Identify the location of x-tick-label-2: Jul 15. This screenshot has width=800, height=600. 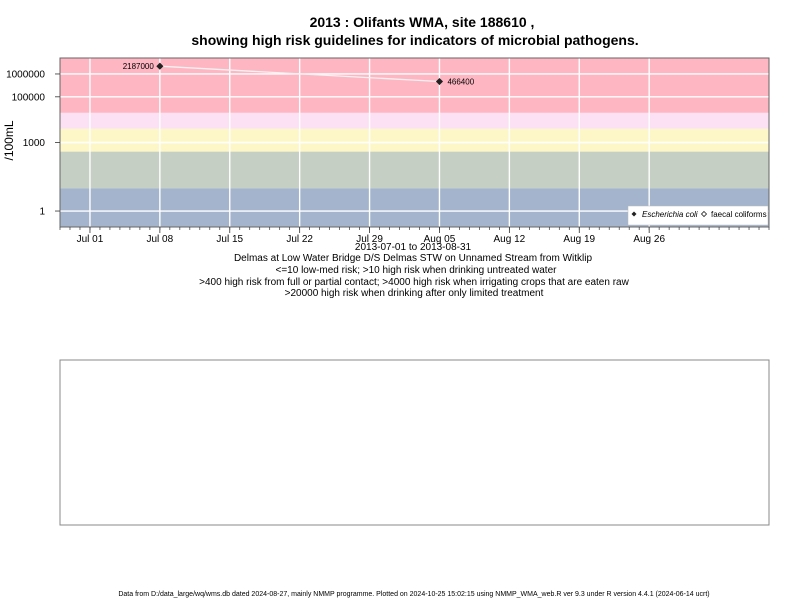
(229, 239).